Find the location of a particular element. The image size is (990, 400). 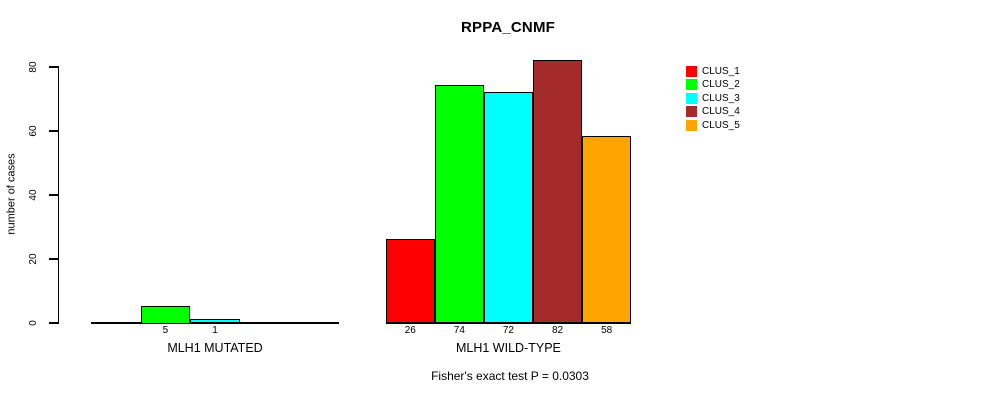

y-tick-label: 60 is located at coordinates (33, 131).